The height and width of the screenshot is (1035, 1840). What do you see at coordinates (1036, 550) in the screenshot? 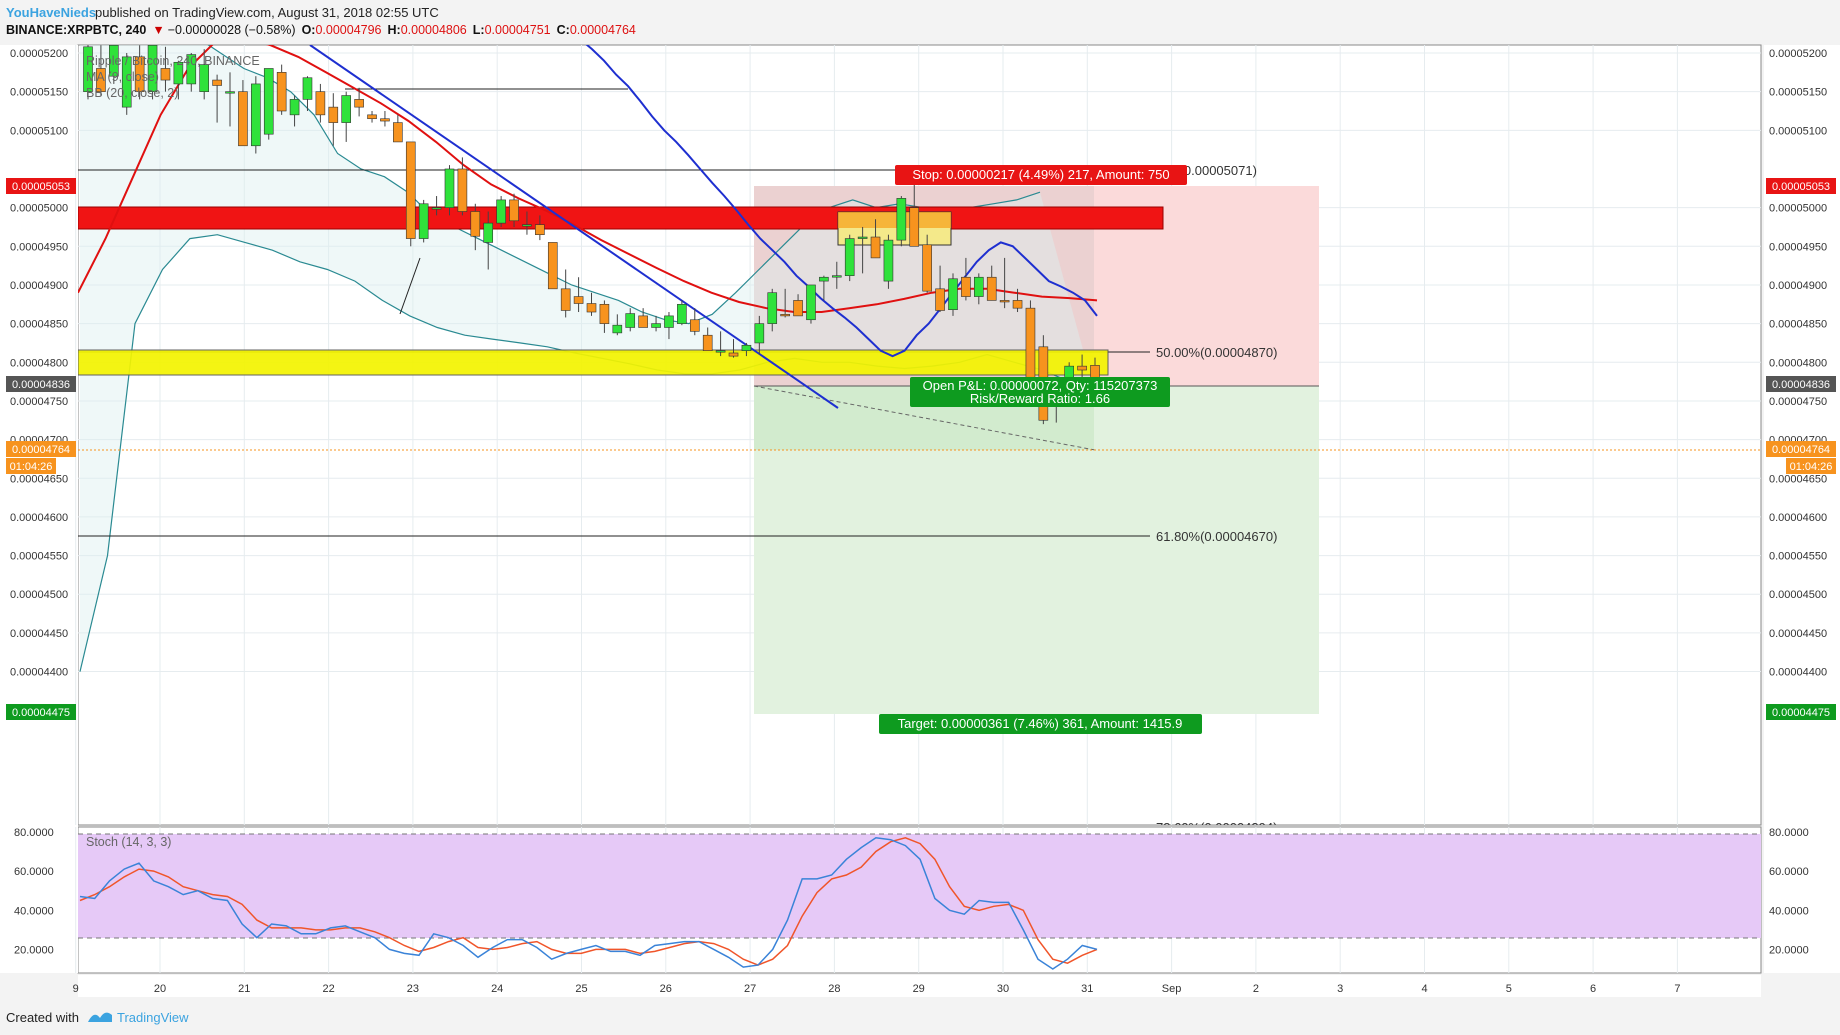
I see `target-zone` at bounding box center [1036, 550].